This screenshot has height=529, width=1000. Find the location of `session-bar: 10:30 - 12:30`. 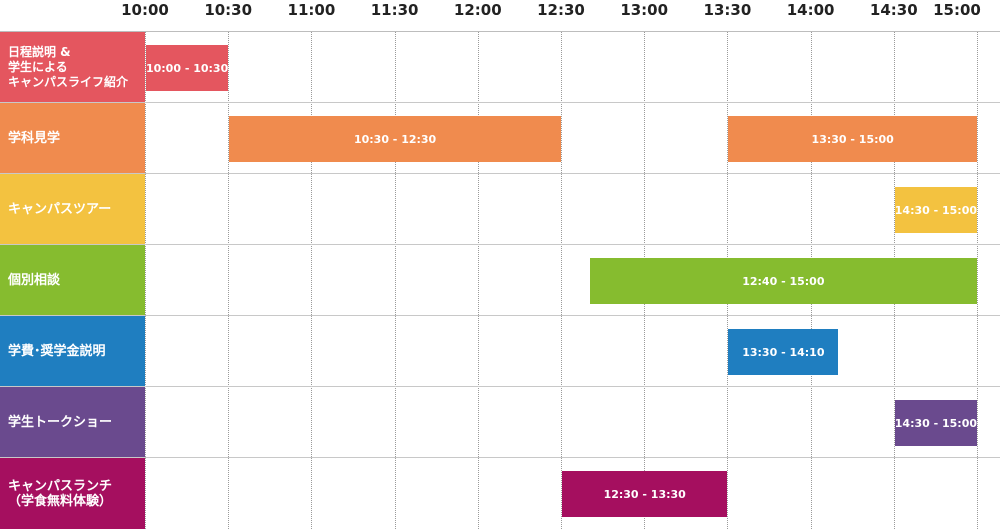

session-bar: 10:30 - 12:30 is located at coordinates (395, 139).